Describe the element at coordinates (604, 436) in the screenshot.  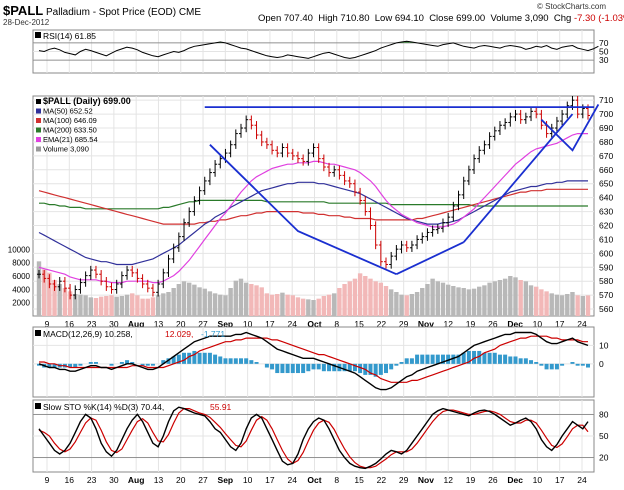
I see `sto-tick-label: 50` at that location.